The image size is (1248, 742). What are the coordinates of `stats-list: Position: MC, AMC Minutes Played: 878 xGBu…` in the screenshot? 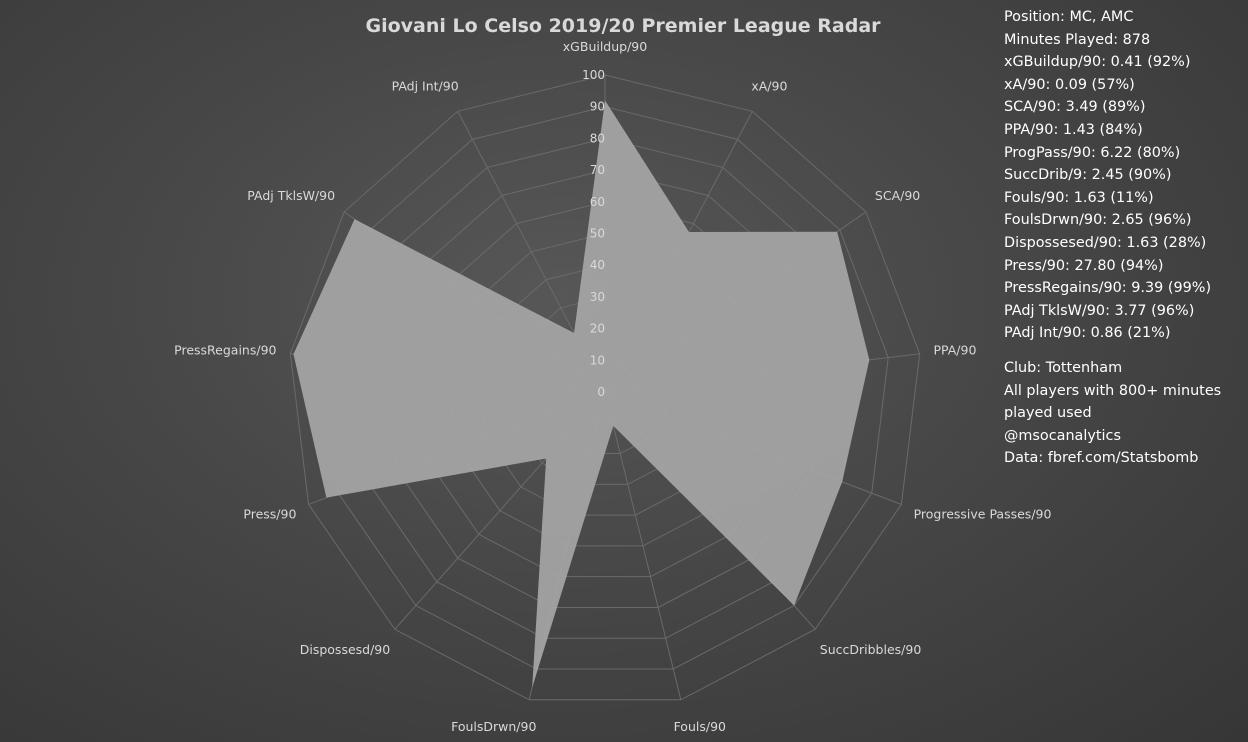 It's located at (1124, 175).